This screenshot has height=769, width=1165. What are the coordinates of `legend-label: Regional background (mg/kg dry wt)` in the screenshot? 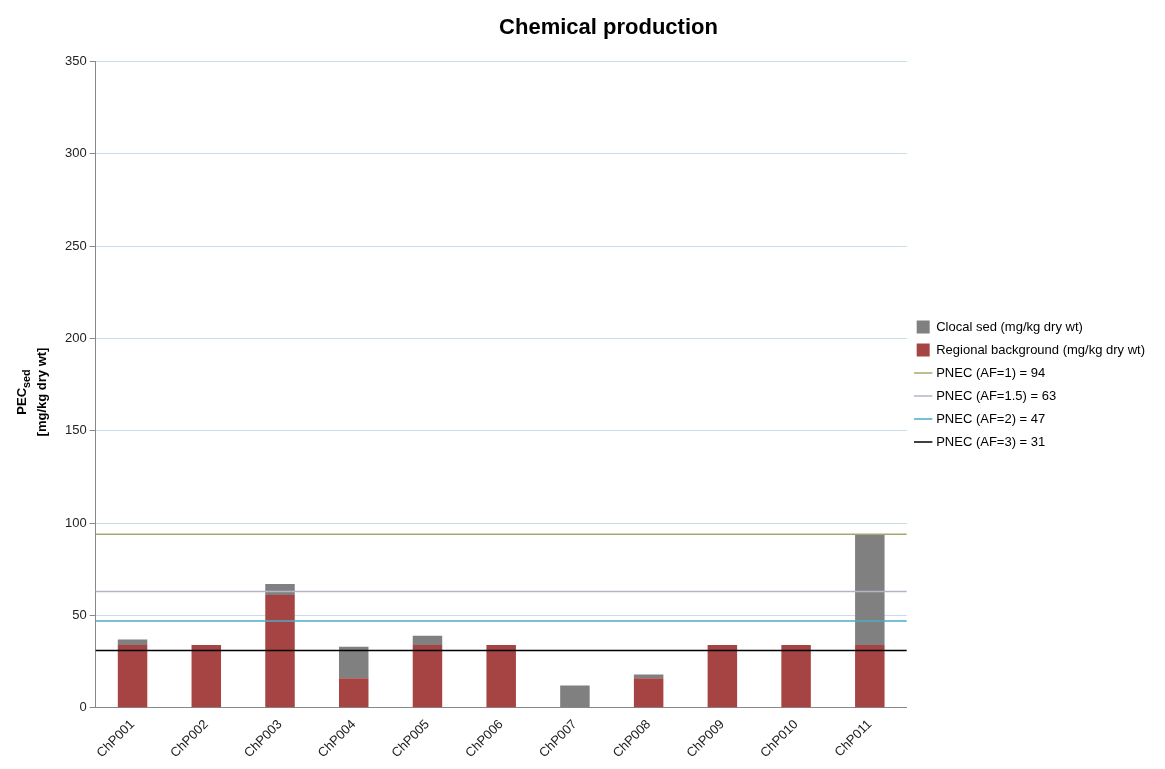 It's located at (1041, 349).